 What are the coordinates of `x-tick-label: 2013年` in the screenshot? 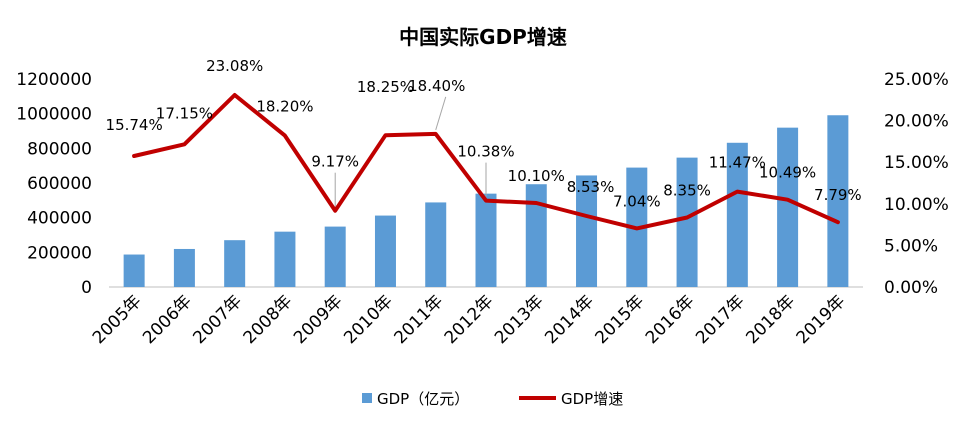 It's located at (519, 319).